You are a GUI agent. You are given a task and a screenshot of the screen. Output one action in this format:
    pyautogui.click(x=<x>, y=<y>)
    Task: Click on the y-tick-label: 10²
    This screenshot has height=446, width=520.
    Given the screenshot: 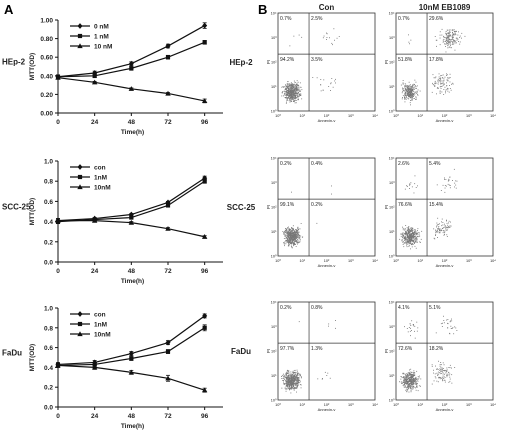 What is the action you would take?
    pyautogui.click(x=392, y=208)
    